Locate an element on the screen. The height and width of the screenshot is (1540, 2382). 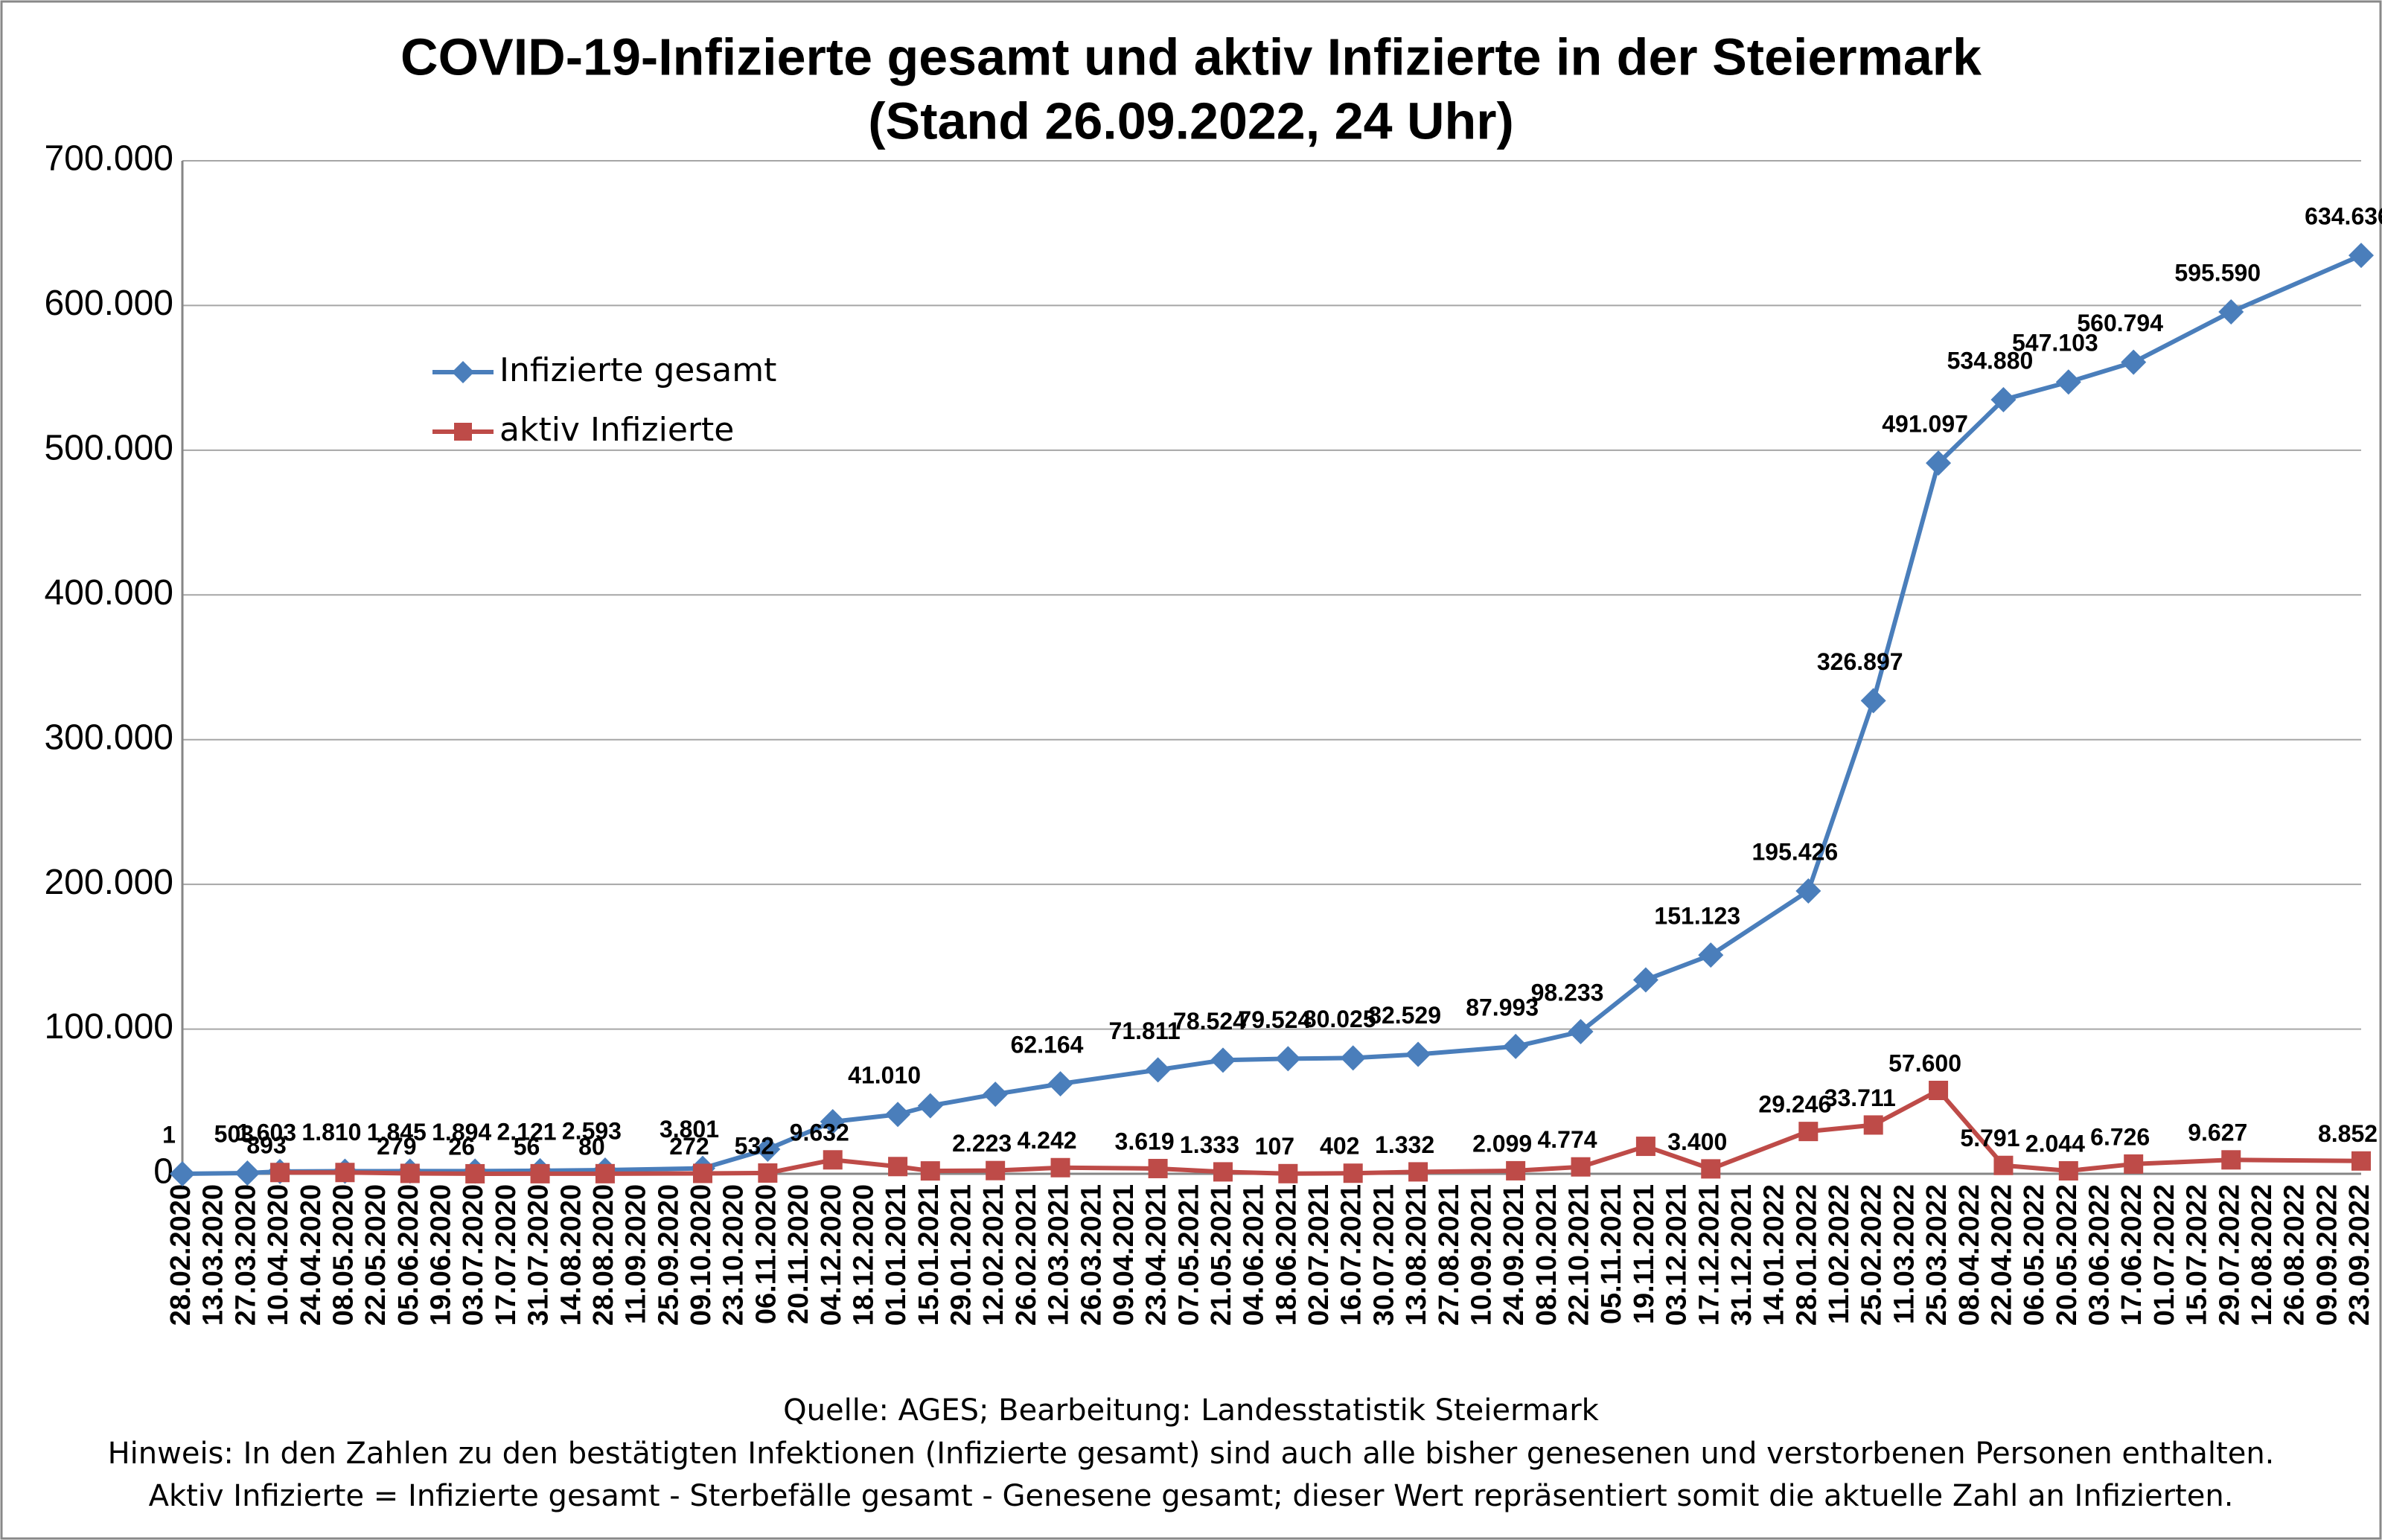
data-label: 26 is located at coordinates (461, 1147).